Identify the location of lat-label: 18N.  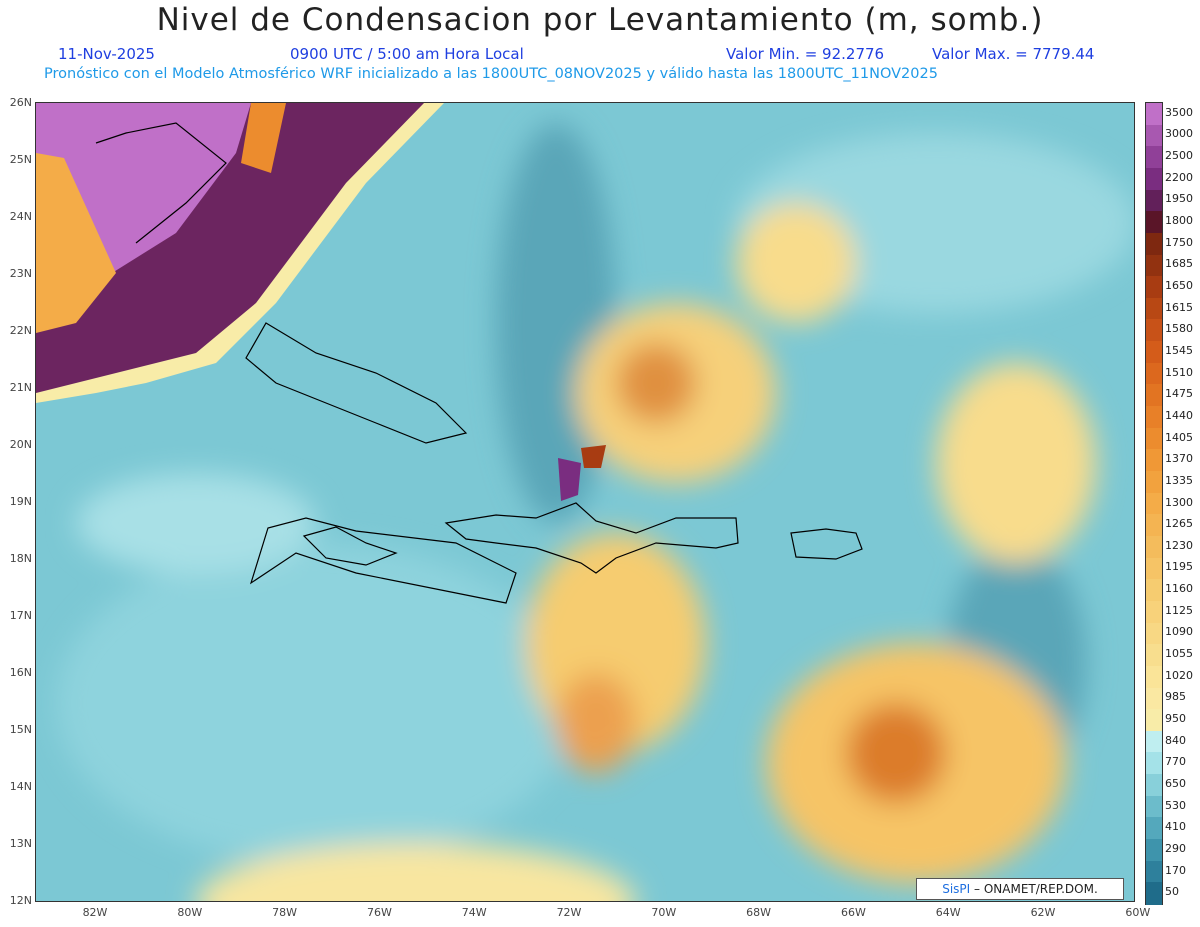
(20, 558).